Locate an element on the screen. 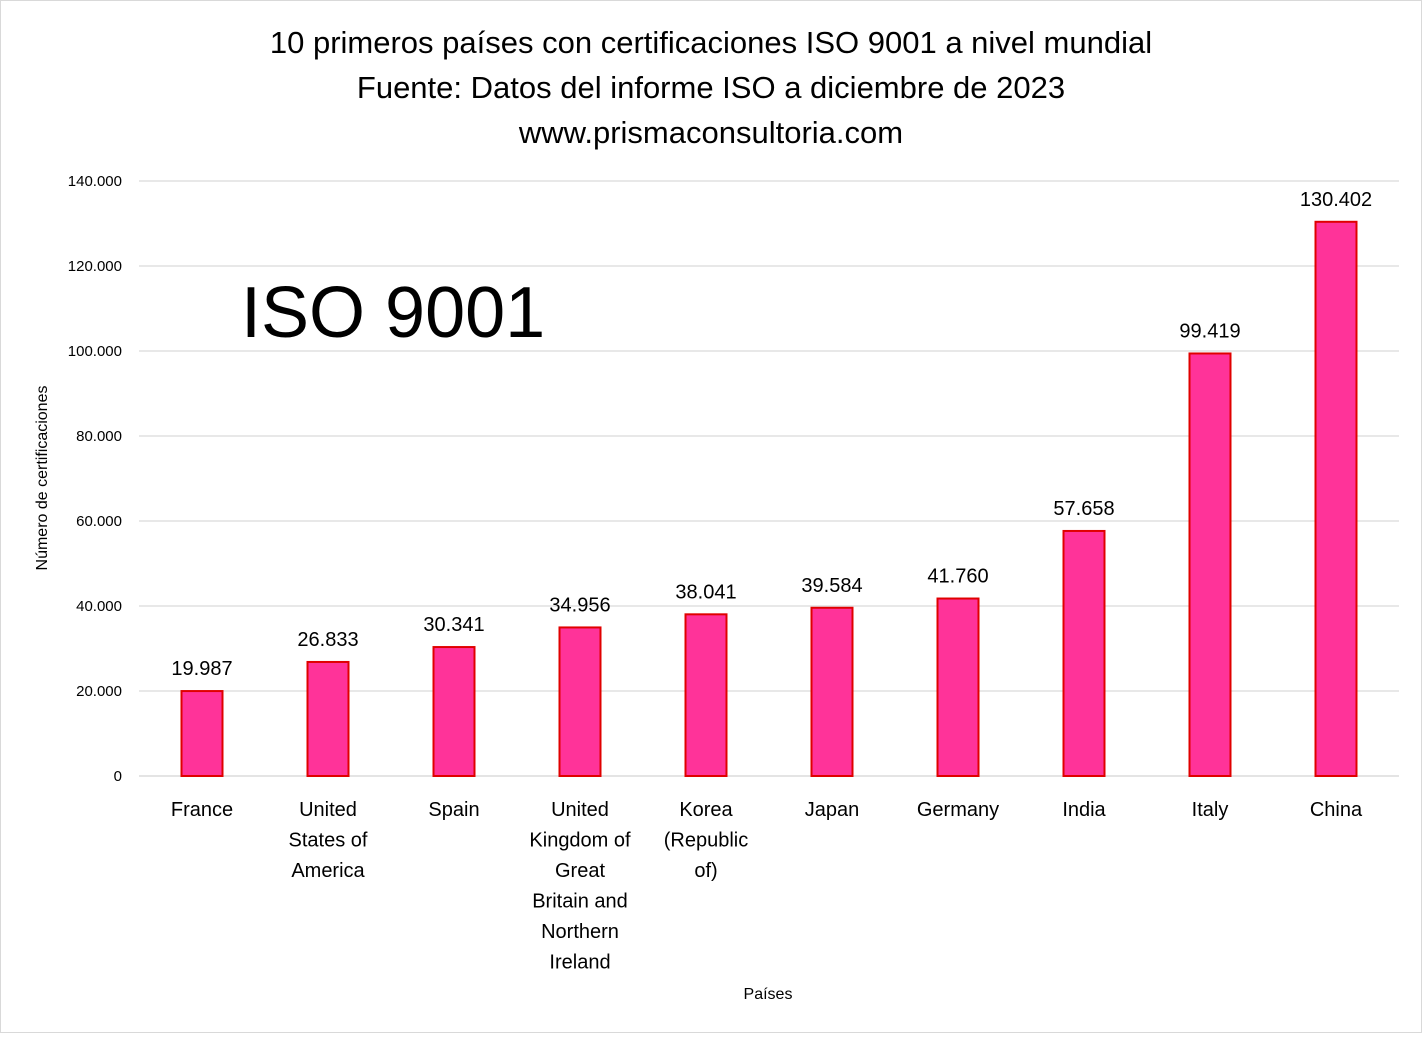 This screenshot has width=1422, height=1037. y-tick-label-0: 0 is located at coordinates (118, 776).